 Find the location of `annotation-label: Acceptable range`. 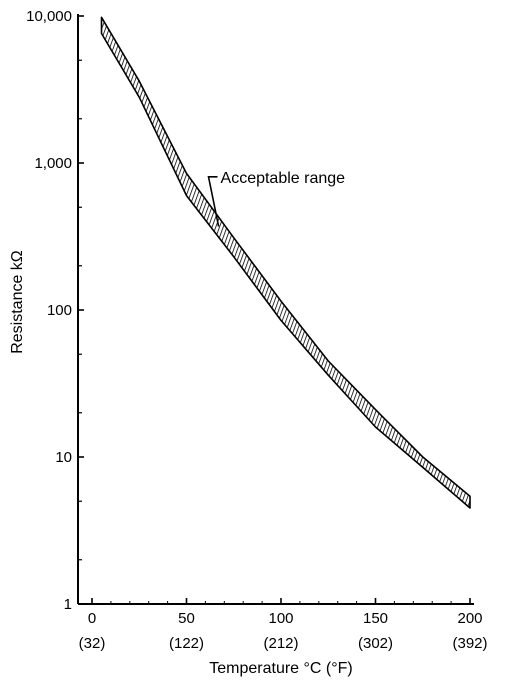

annotation-label: Acceptable range is located at coordinates (283, 178).